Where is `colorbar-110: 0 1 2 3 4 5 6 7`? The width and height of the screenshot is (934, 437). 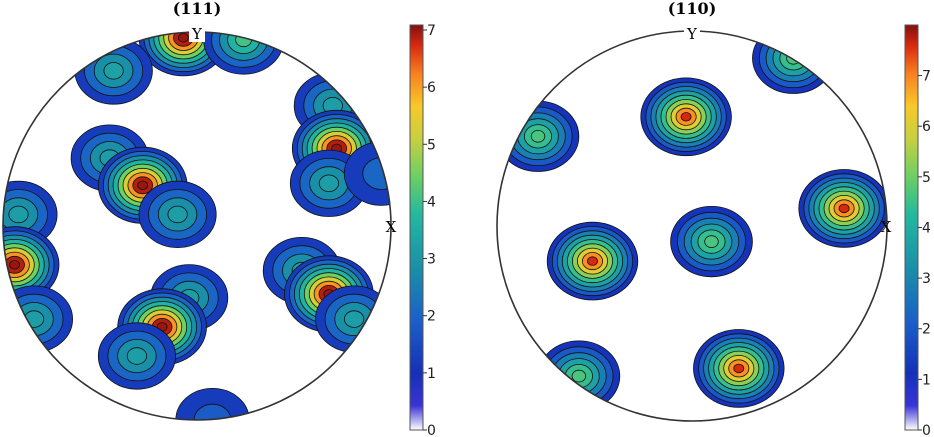 colorbar-110: 0 1 2 3 4 5 6 7 is located at coordinates (917, 230).